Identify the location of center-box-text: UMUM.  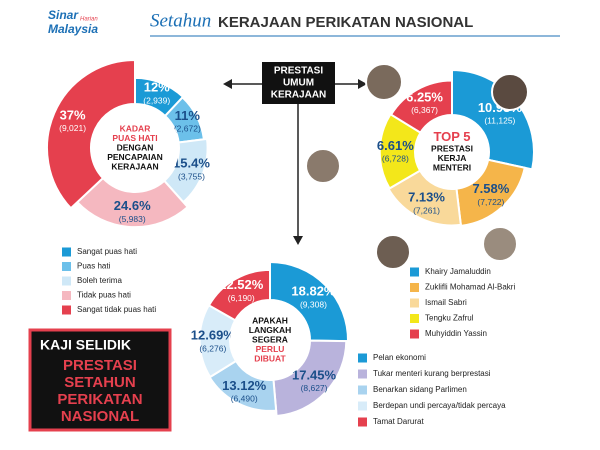
(298, 83).